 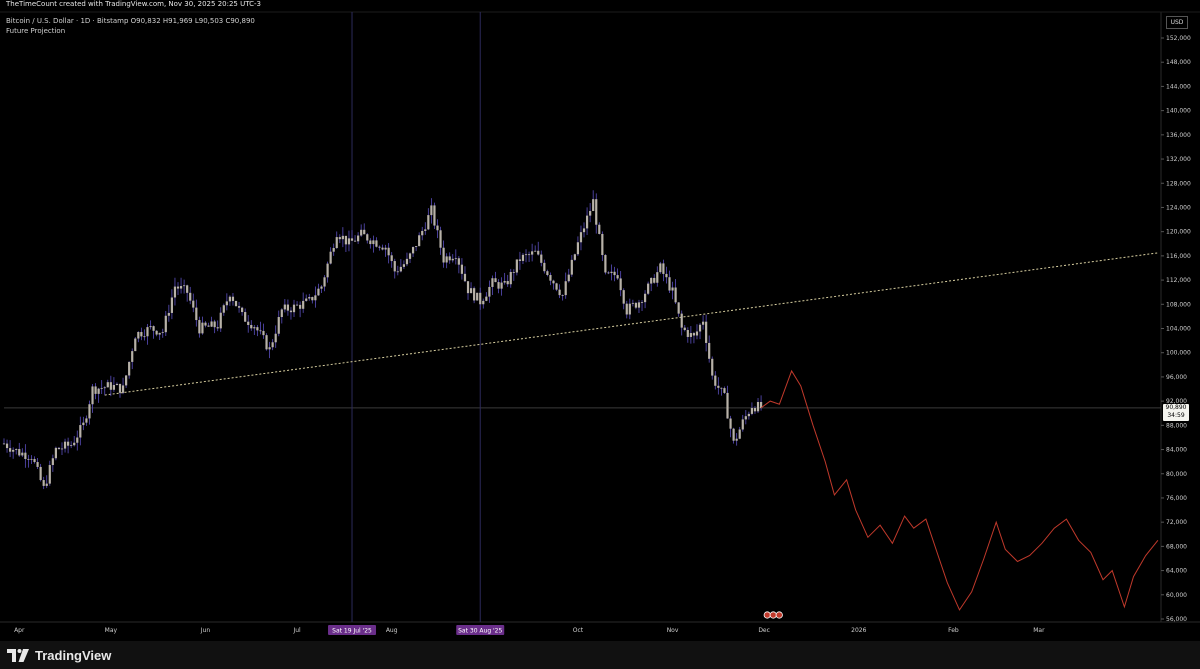 I want to click on time-tick-label: Jun, so click(x=205, y=630).